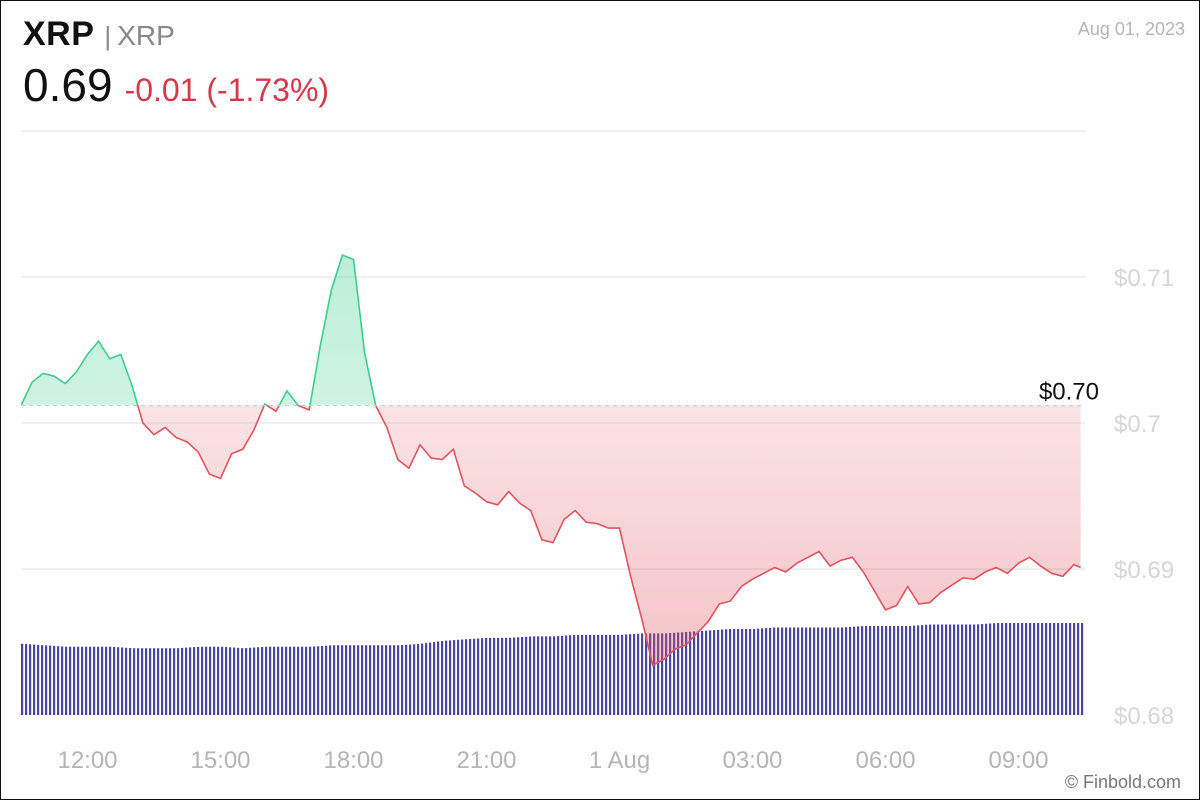  Describe the element at coordinates (68, 85) in the screenshot. I see `current-price: 0.69` at that location.